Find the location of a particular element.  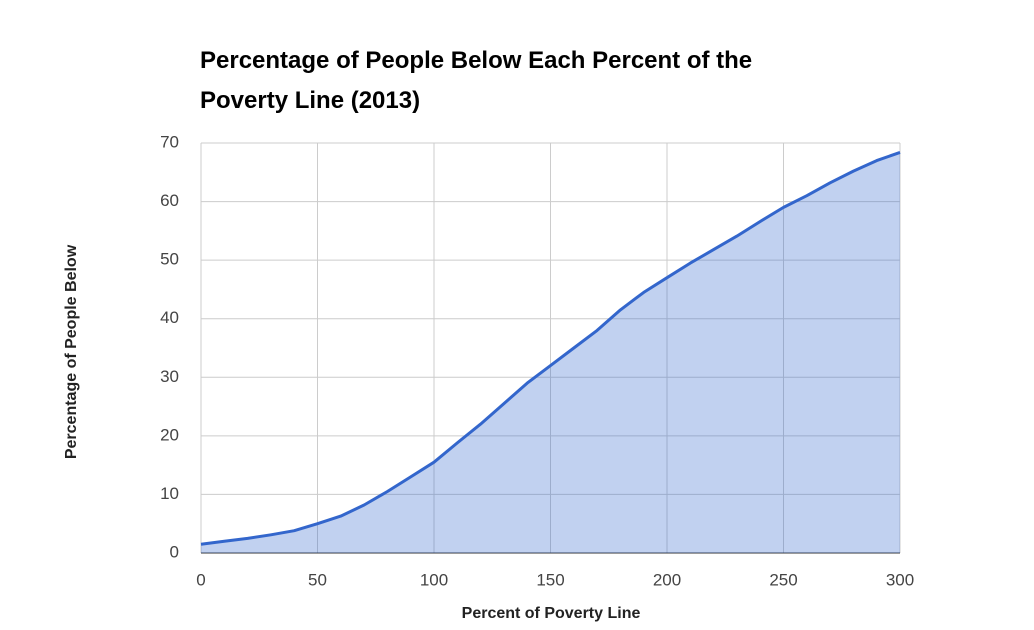

x-tick-label: 0 is located at coordinates (200, 579).